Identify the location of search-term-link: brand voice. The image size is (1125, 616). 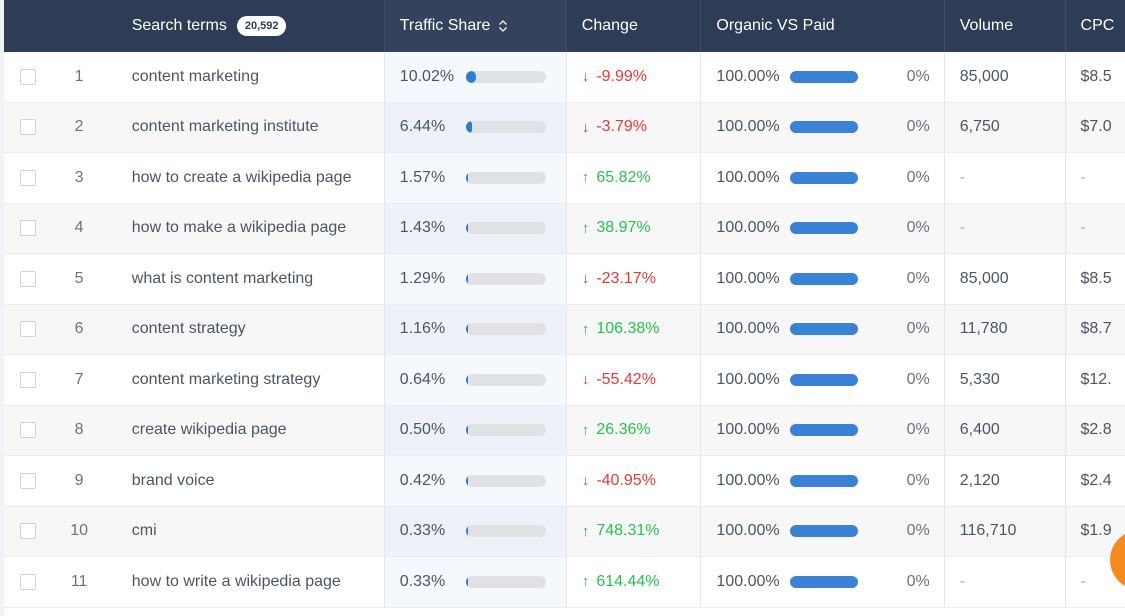
(173, 480).